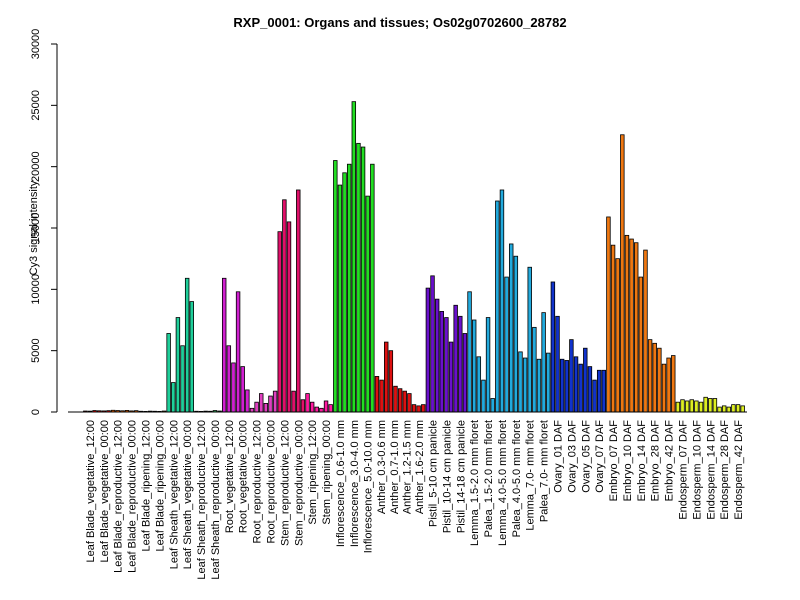 The width and height of the screenshot is (800, 600). I want to click on x-tick-label: Endosperm_14 DAF, so click(711, 470).